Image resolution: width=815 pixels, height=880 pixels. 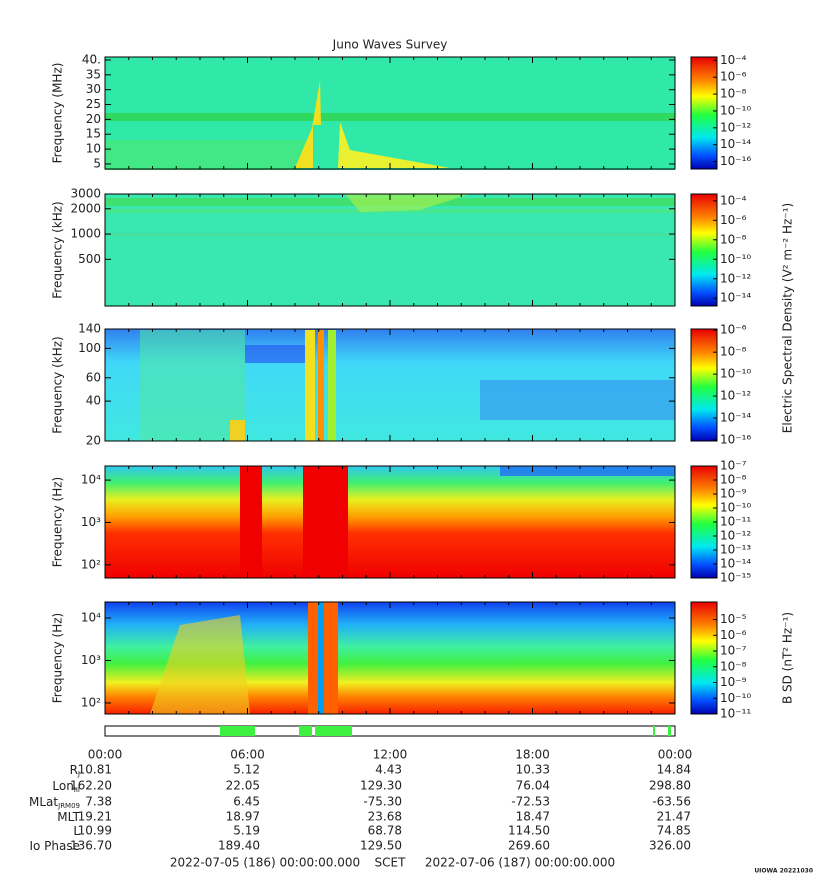 I want to click on colorbar-tick-label: 10⁻¹⁵, so click(x=735, y=578).